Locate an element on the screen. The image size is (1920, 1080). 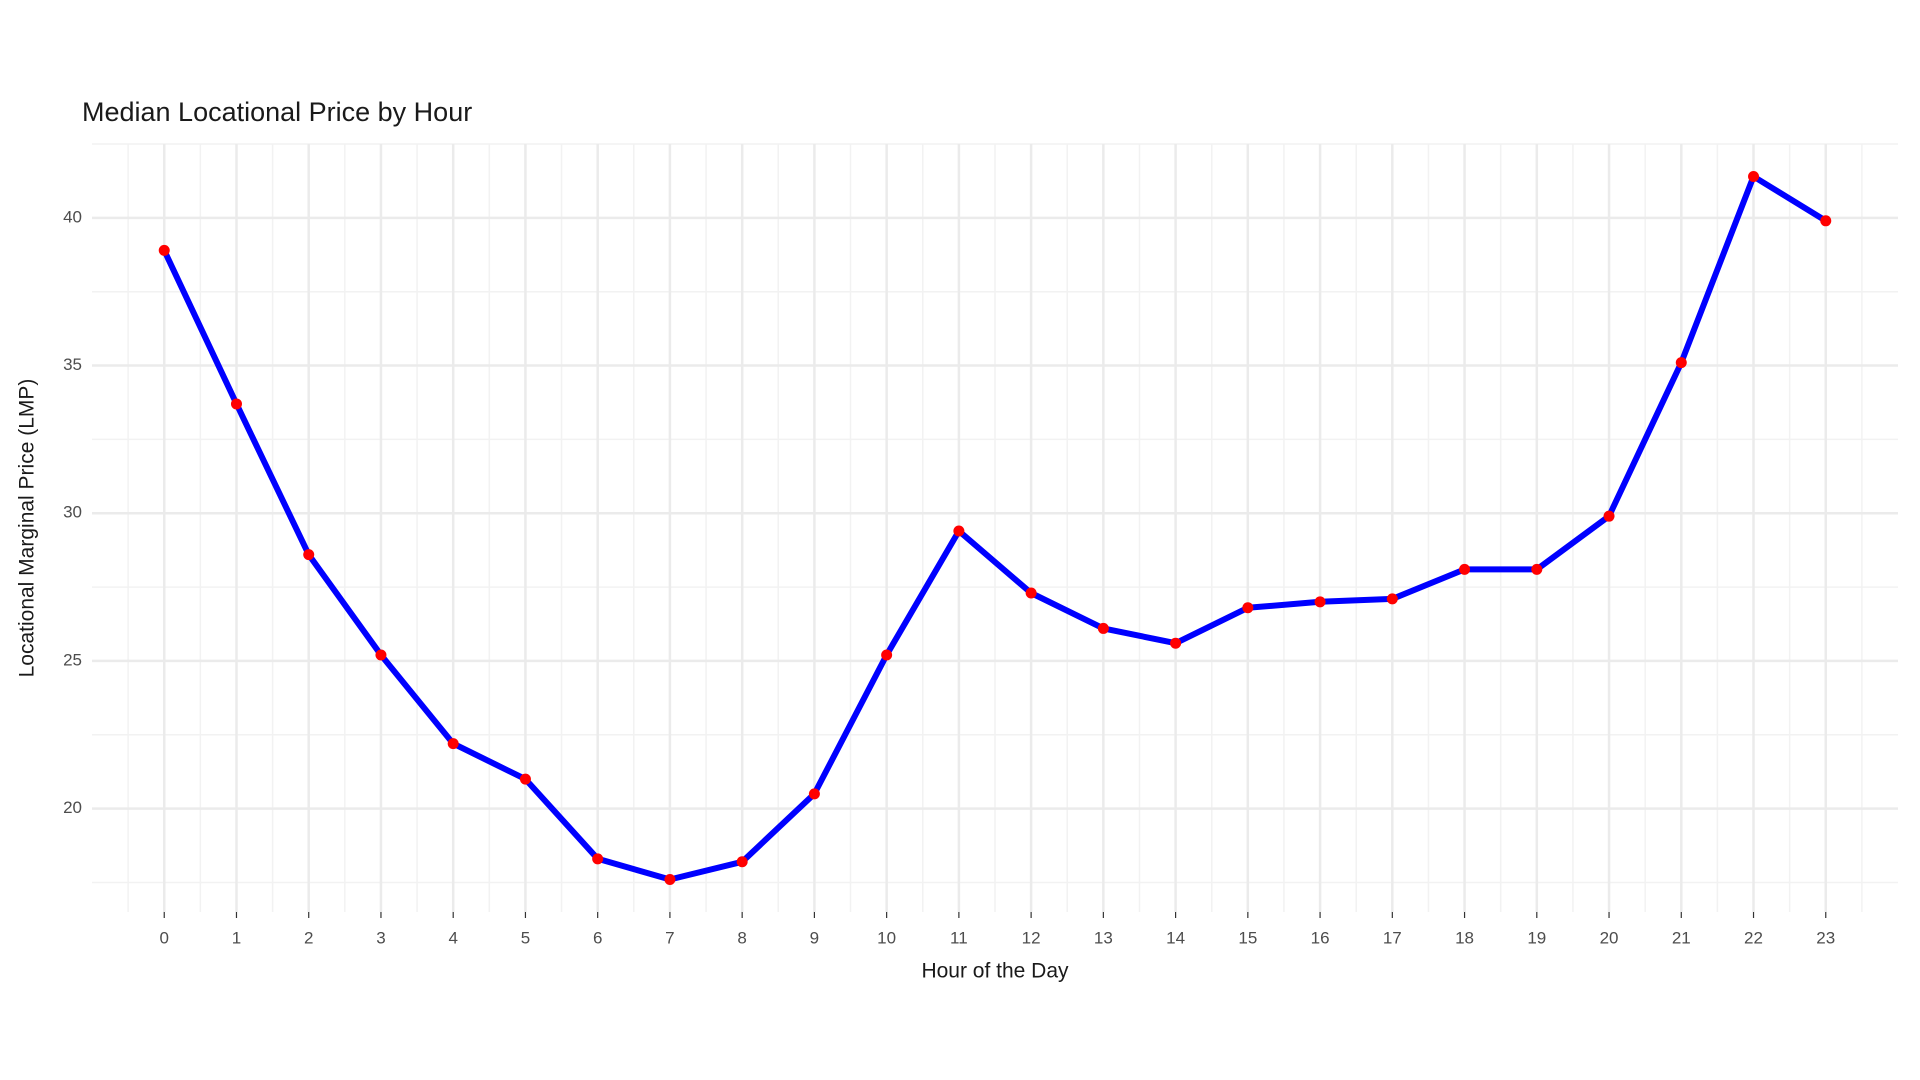
y-tick-label: 40 is located at coordinates (72, 216).